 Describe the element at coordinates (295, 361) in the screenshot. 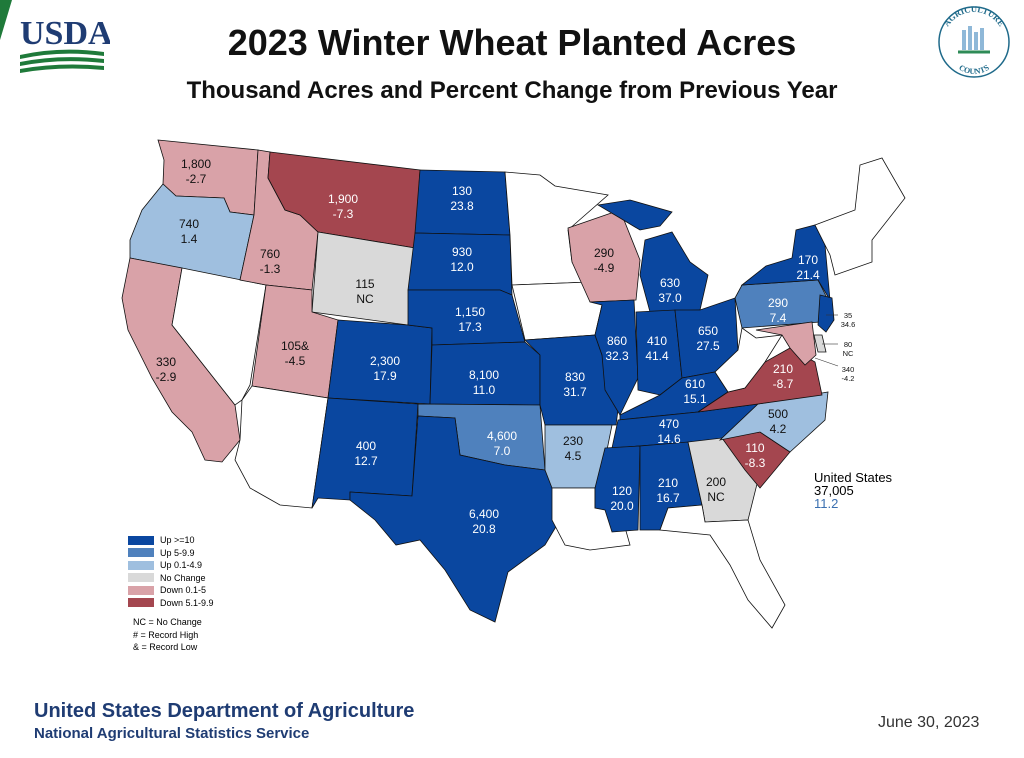

I see `state-change-label-ut: -4.5` at that location.